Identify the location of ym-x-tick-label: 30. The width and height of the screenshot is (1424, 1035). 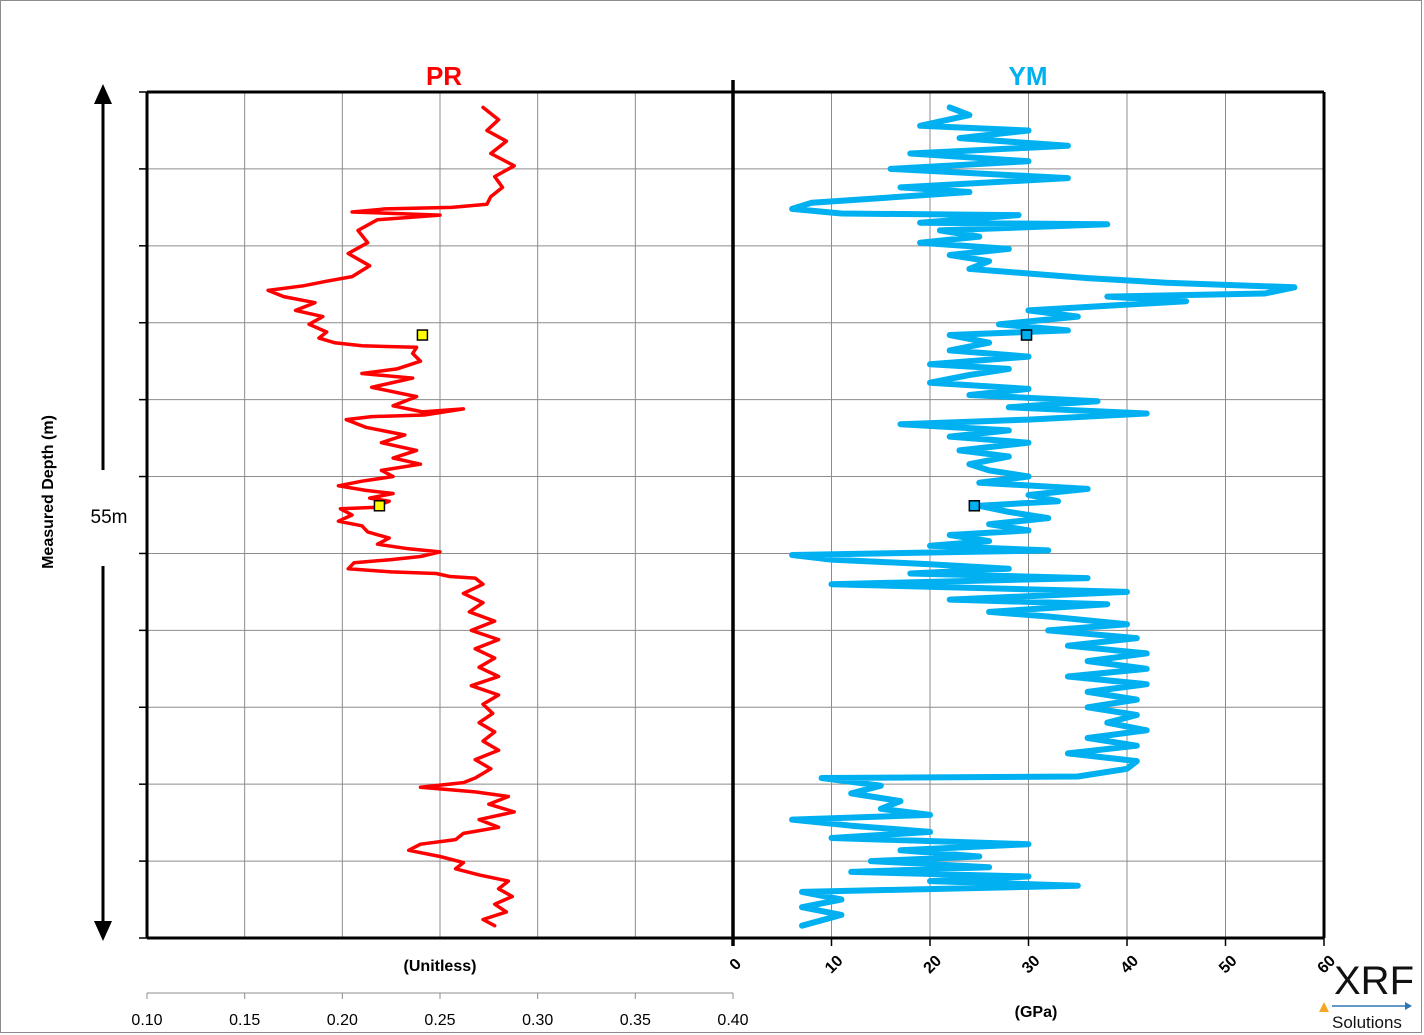
(1031, 964).